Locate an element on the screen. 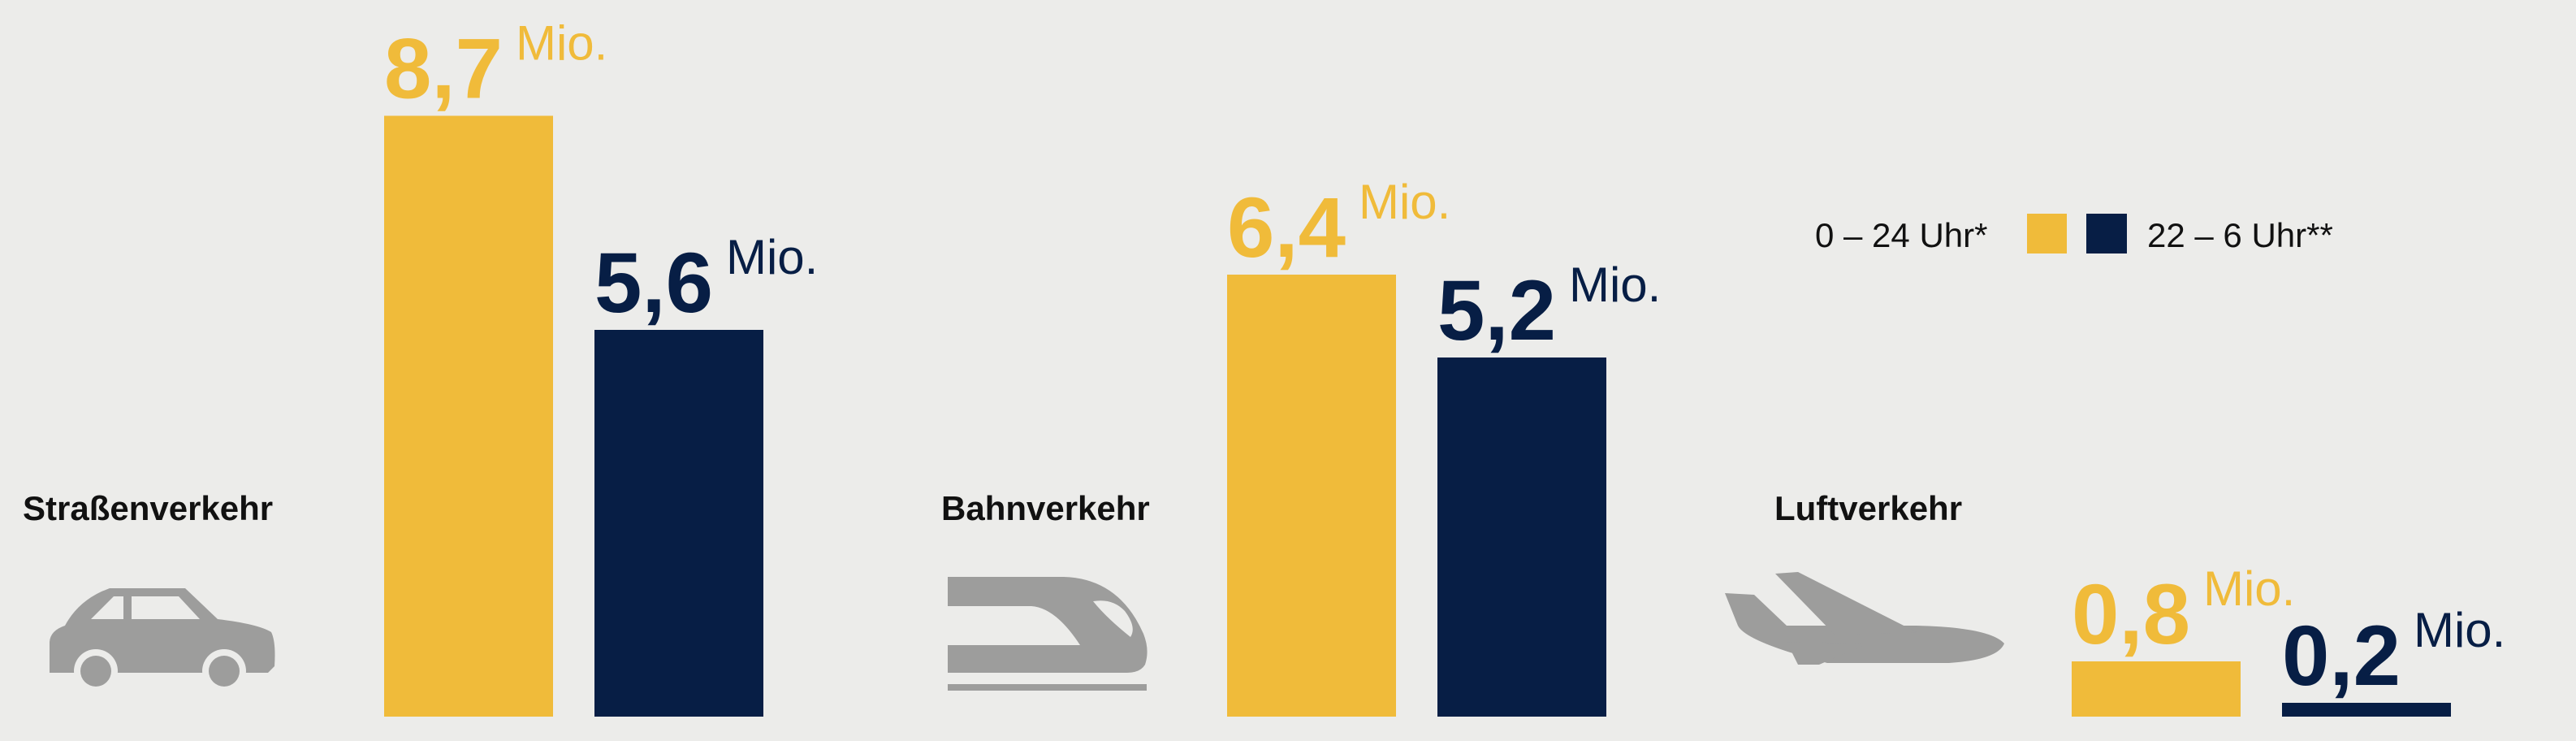  plane-icon is located at coordinates (1864, 618).